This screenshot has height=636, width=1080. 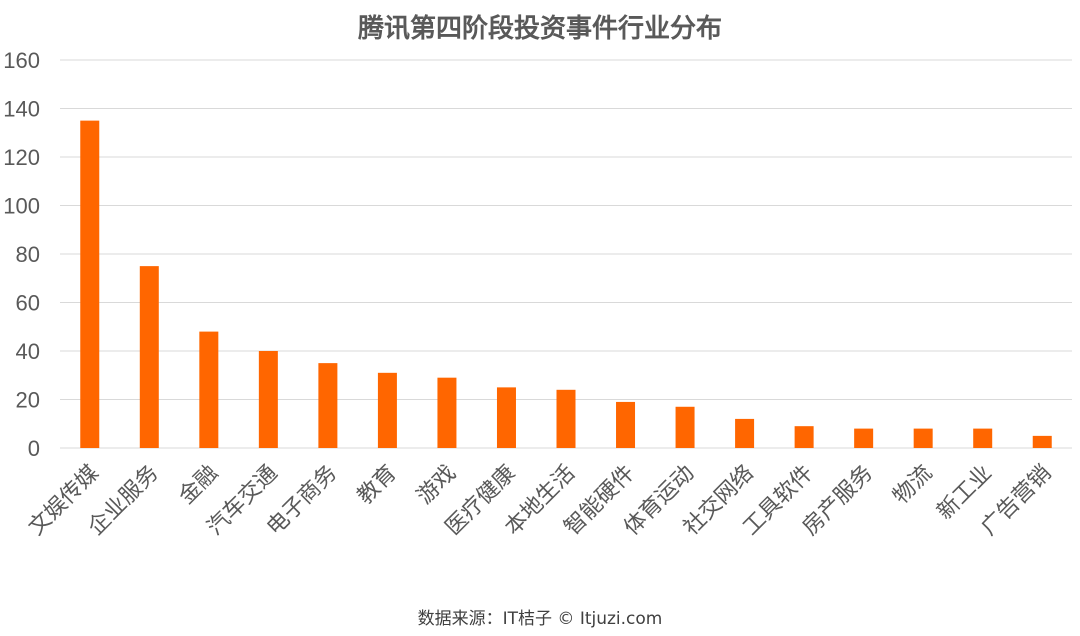 I want to click on y-axis-ticks: 0 20 40 60 80 100 120 140 160, so click(x=21, y=254).